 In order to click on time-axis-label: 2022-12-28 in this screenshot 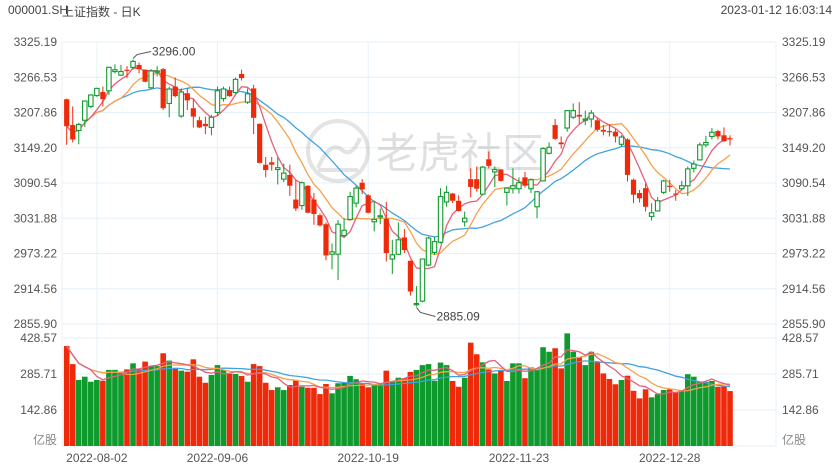, I will do `click(670, 458)`.